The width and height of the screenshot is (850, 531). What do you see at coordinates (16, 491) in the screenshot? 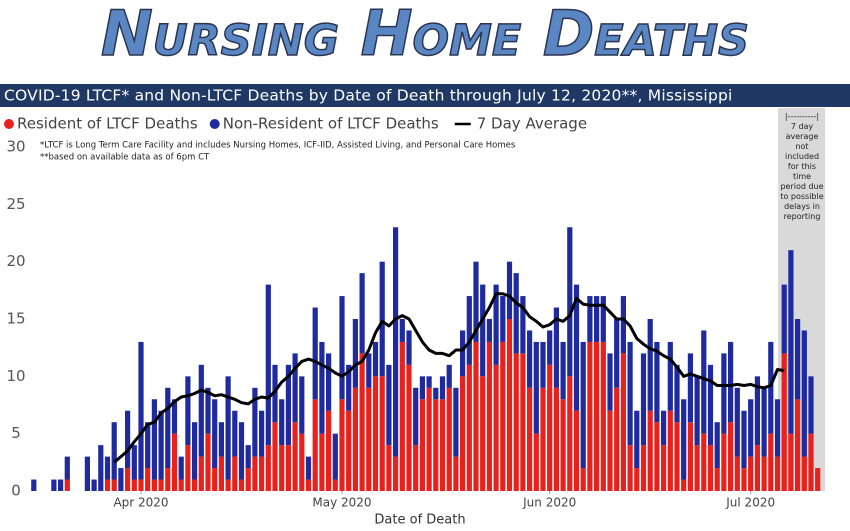
I see `y-tick-label: 0` at bounding box center [16, 491].